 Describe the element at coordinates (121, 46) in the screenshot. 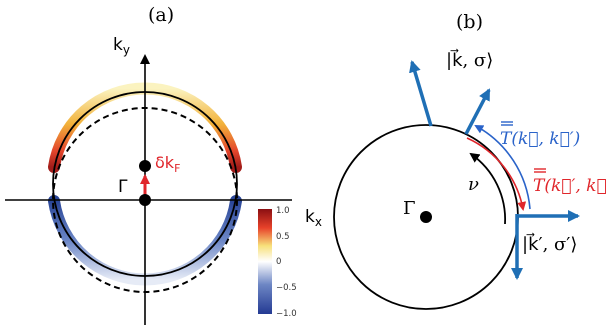

I see `ky-label: ky` at that location.